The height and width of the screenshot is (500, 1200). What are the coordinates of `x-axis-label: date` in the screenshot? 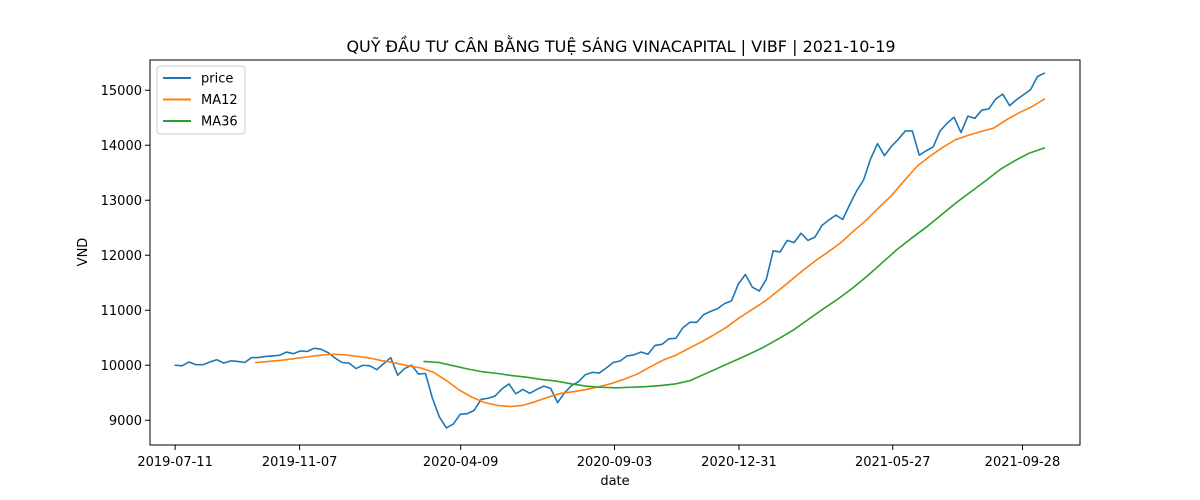 It's located at (614, 481).